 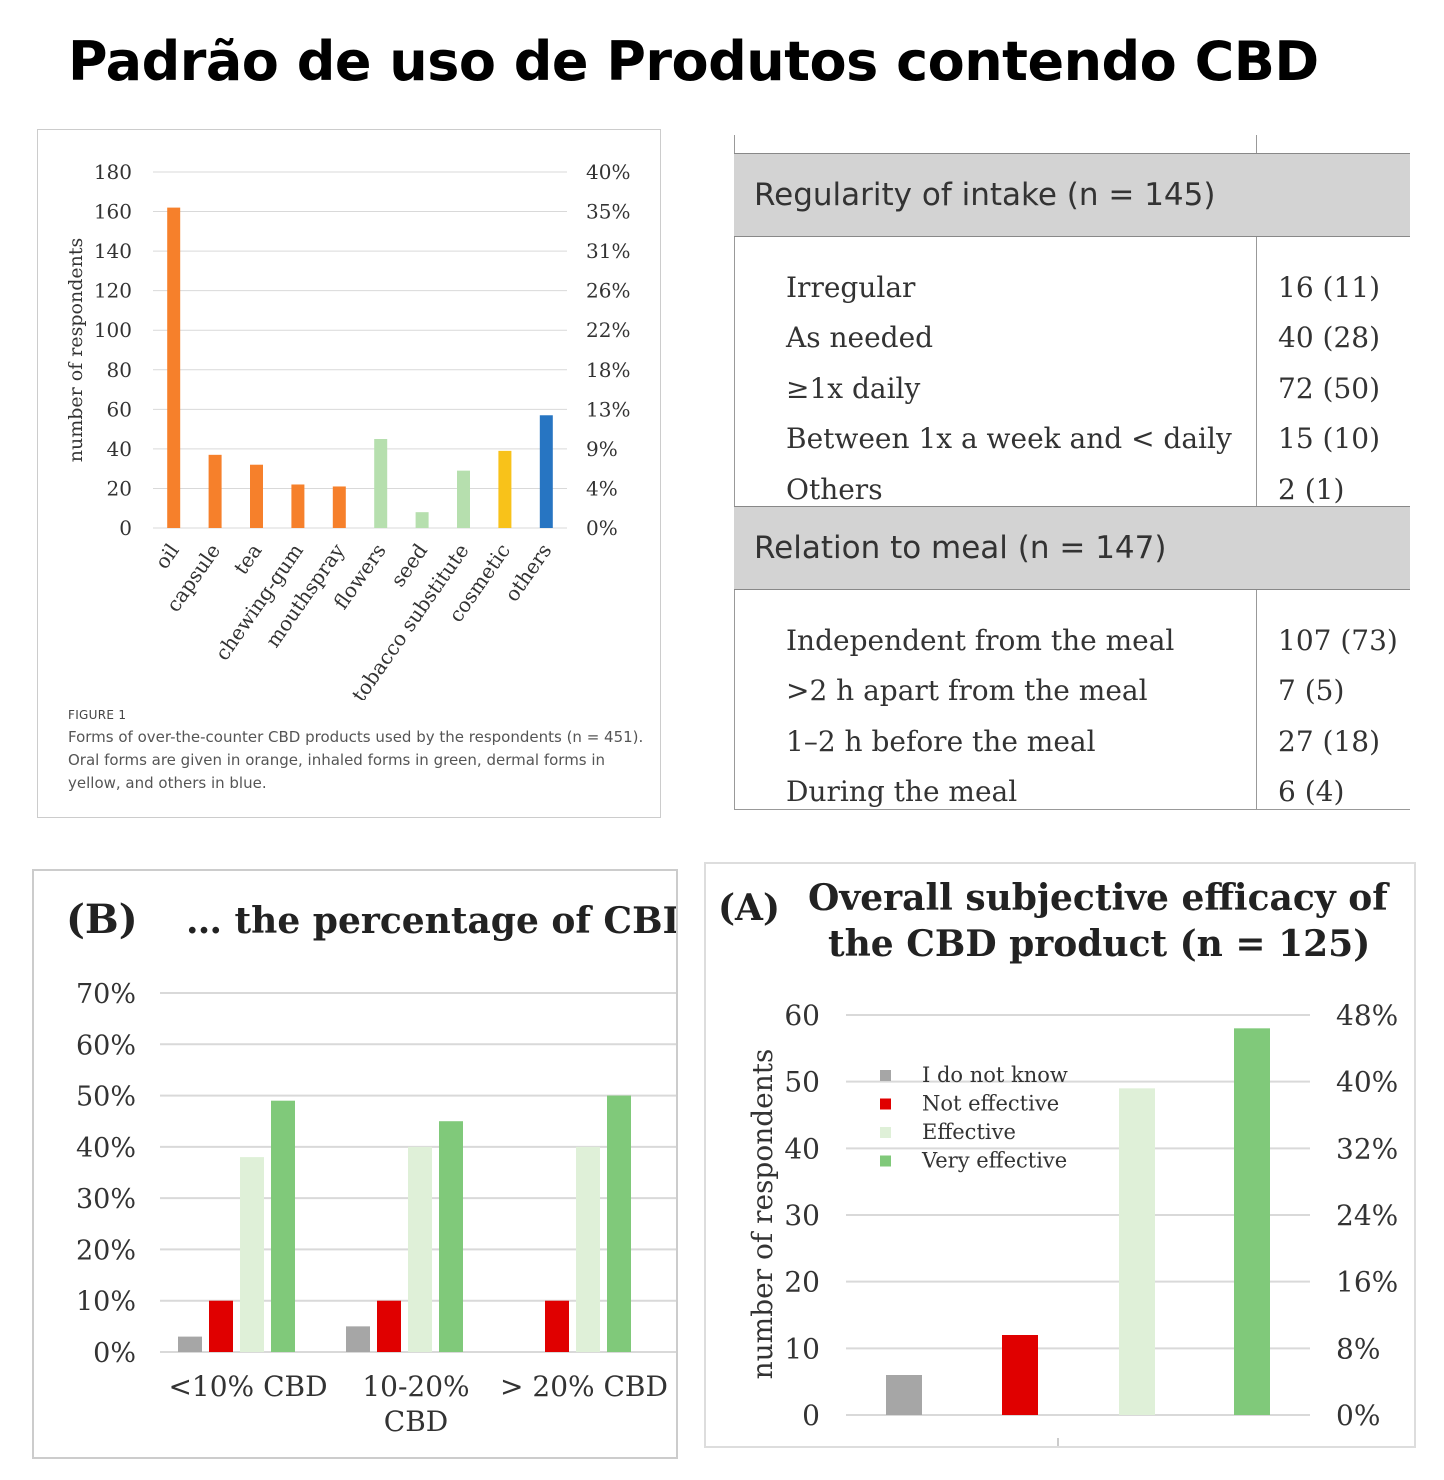 What do you see at coordinates (113, 212) in the screenshot?
I see `y-tick-label: 160` at bounding box center [113, 212].